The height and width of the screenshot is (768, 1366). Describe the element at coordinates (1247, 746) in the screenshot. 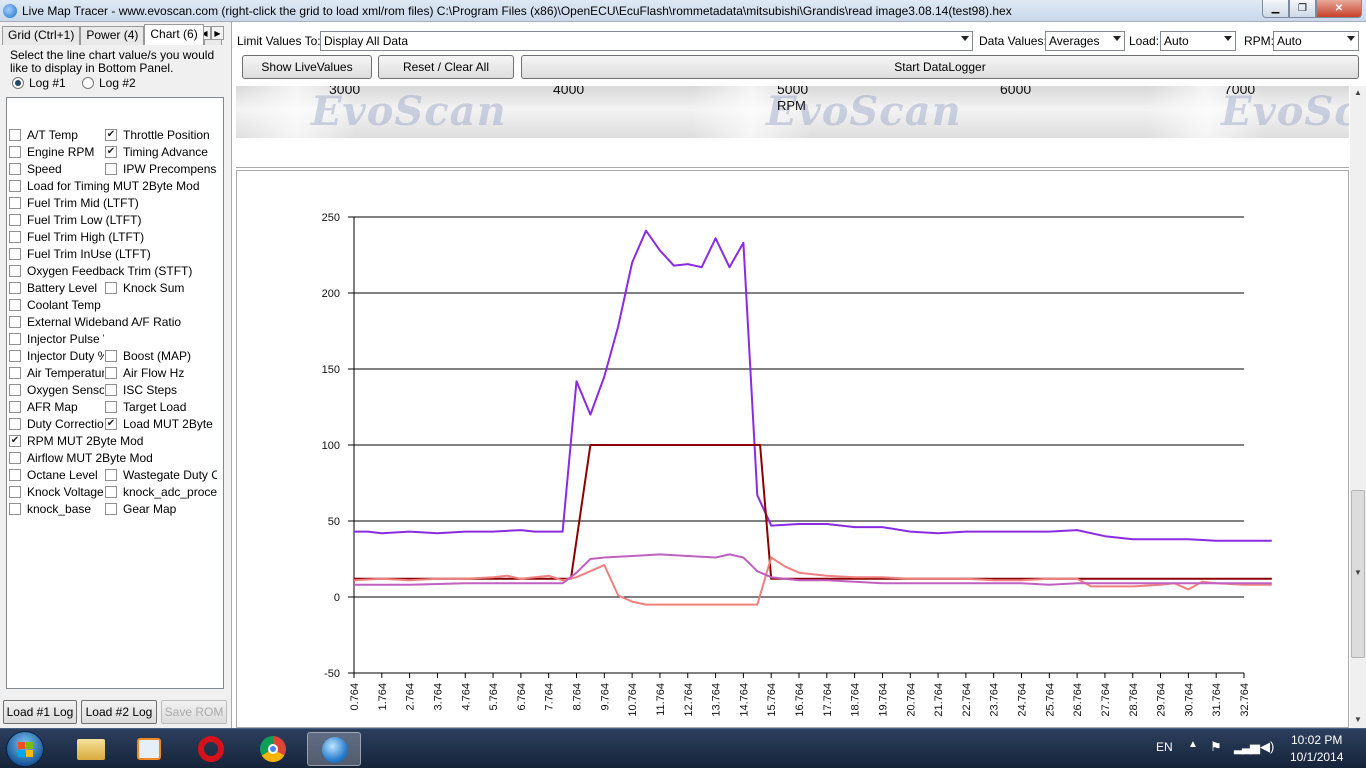

I see `network-signal-icon: ▂▃▅` at that location.